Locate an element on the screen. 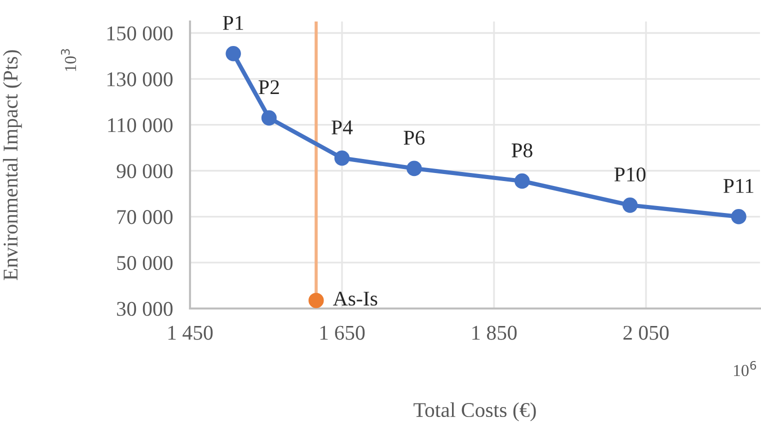 The width and height of the screenshot is (761, 426). x-axis-title: Total Costs (€) is located at coordinates (475, 412).